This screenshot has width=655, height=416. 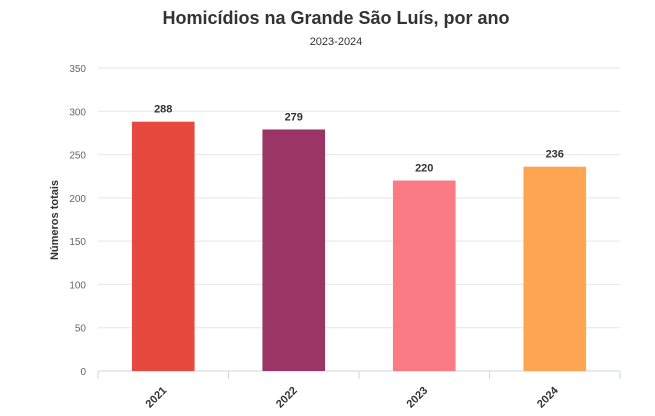 What do you see at coordinates (548, 397) in the screenshot?
I see `x-tick-label: 2024` at bounding box center [548, 397].